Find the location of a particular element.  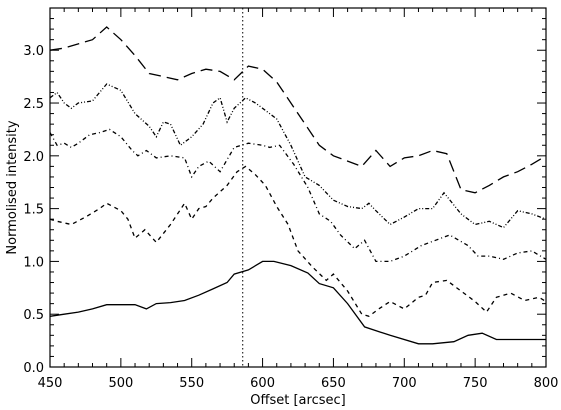

x-tick-label: 600 is located at coordinates (262, 383).